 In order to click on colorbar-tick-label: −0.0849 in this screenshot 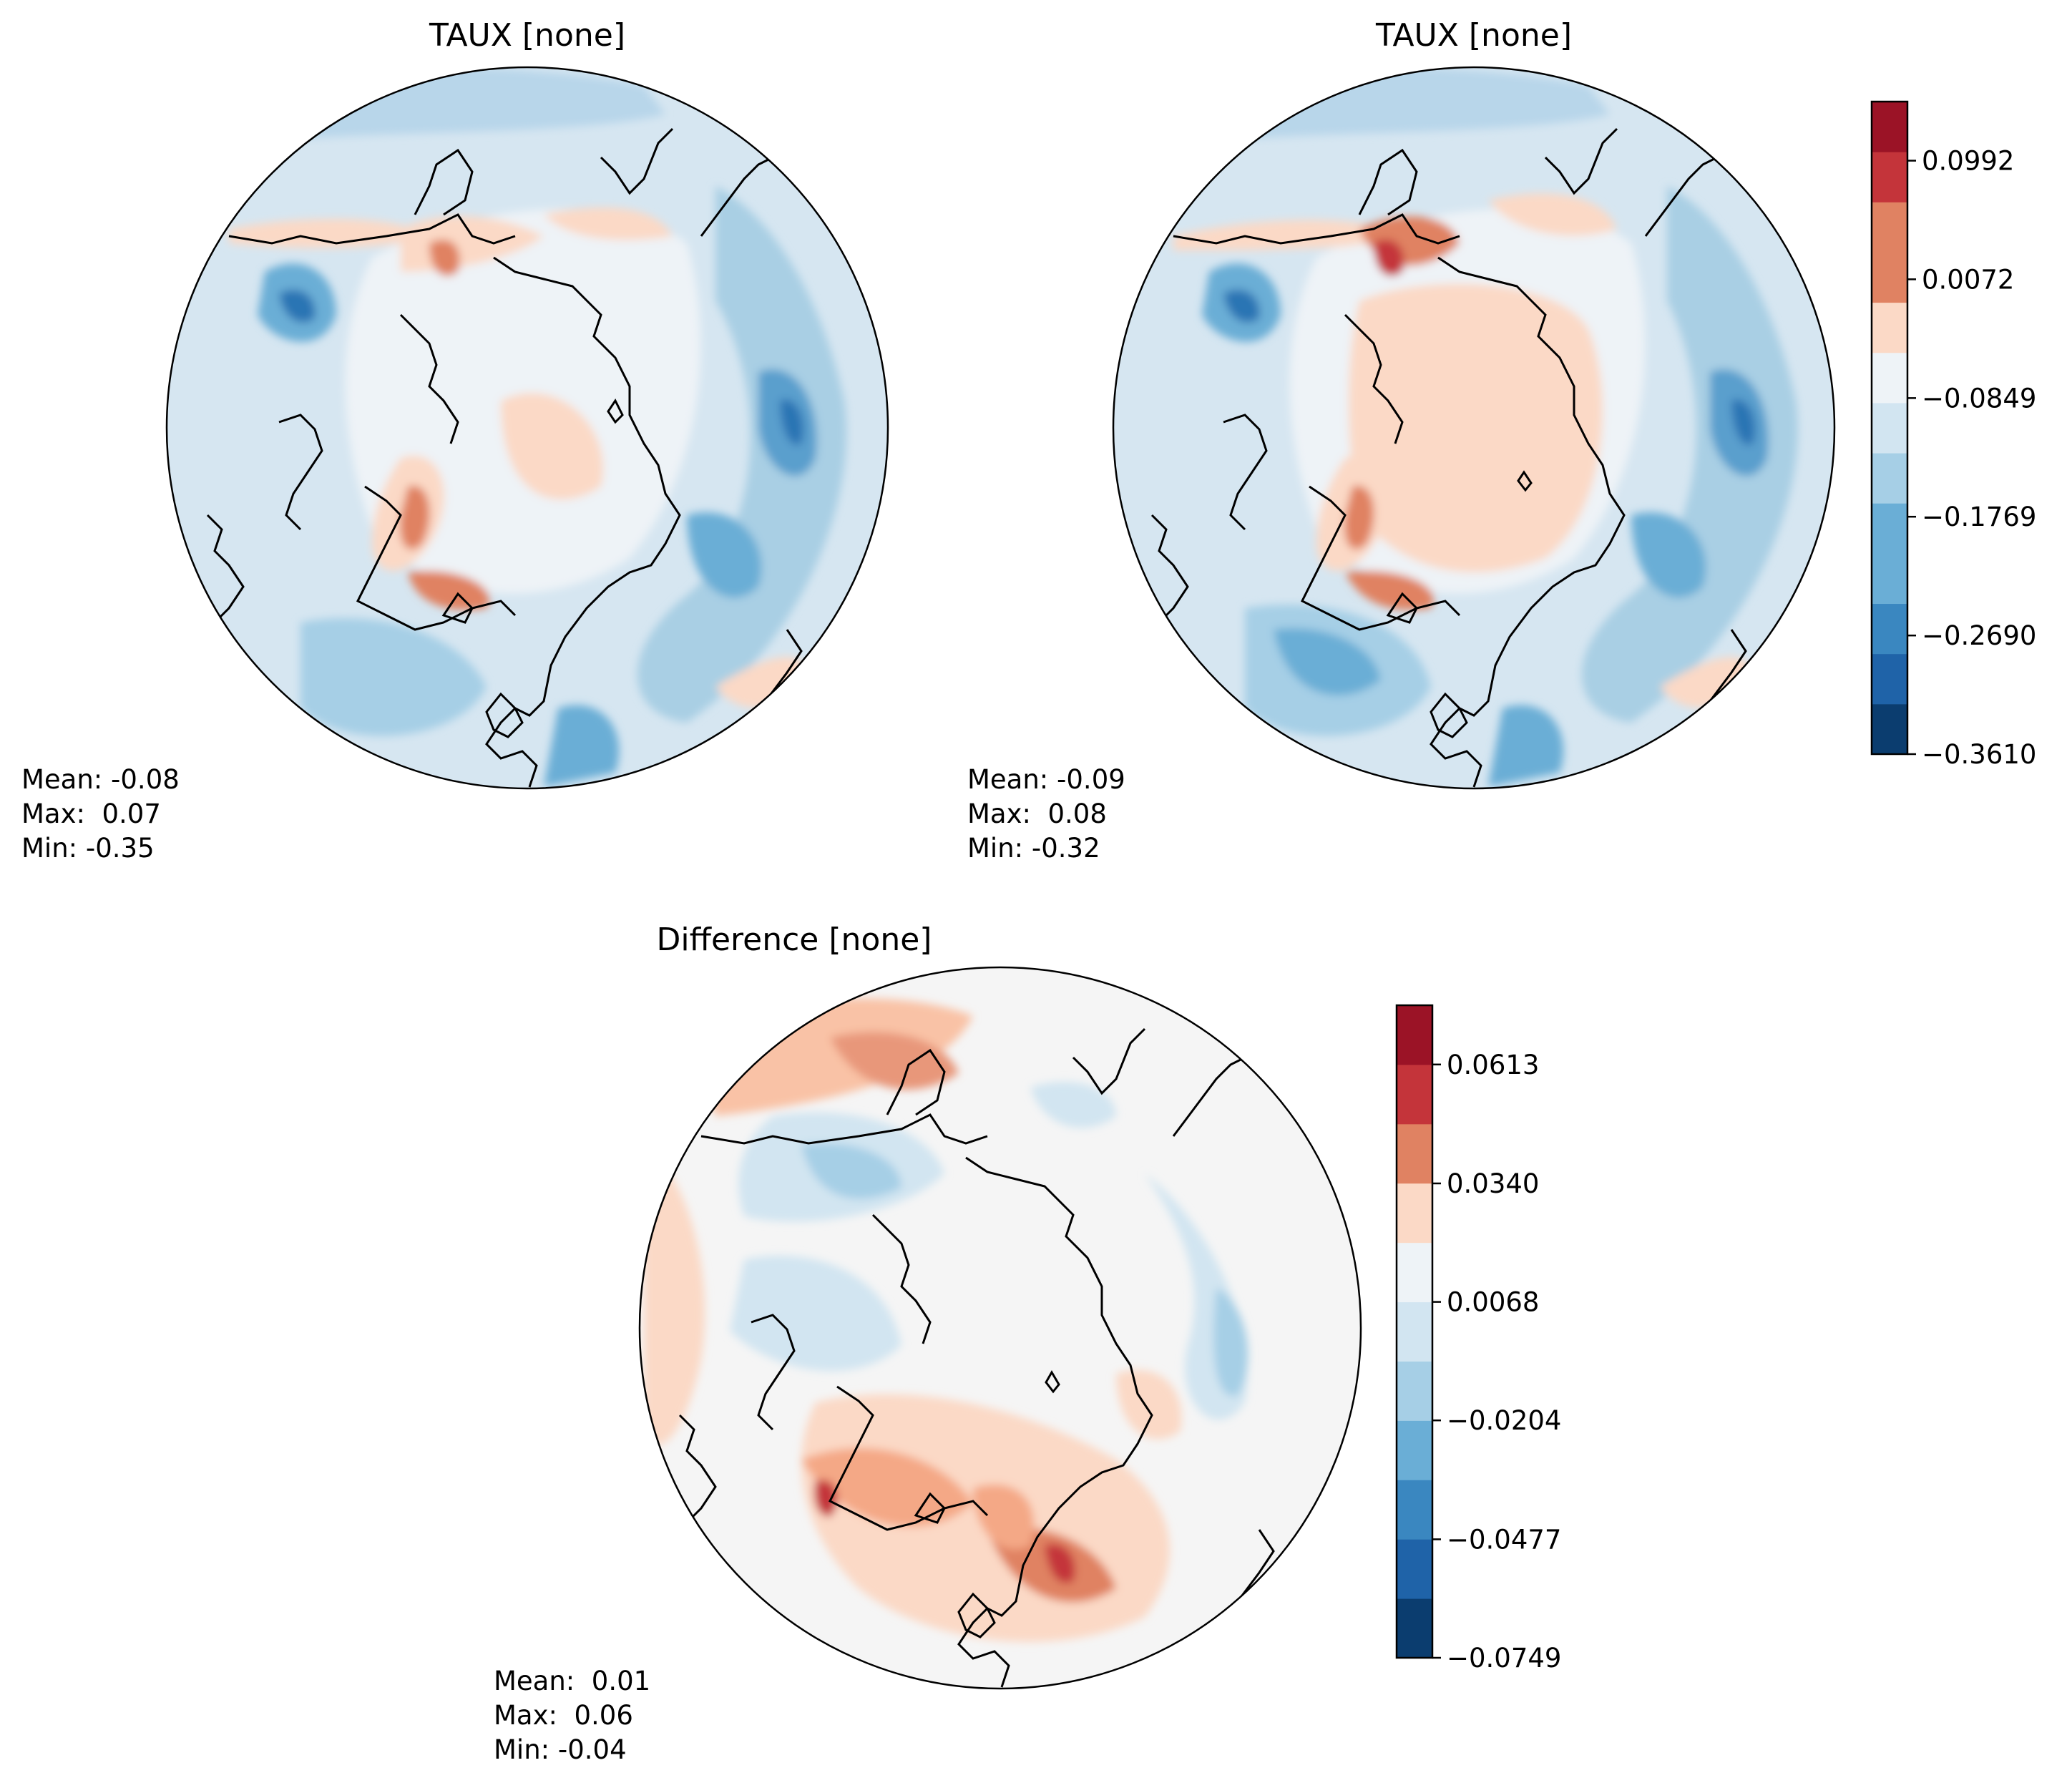, I will do `click(1979, 399)`.